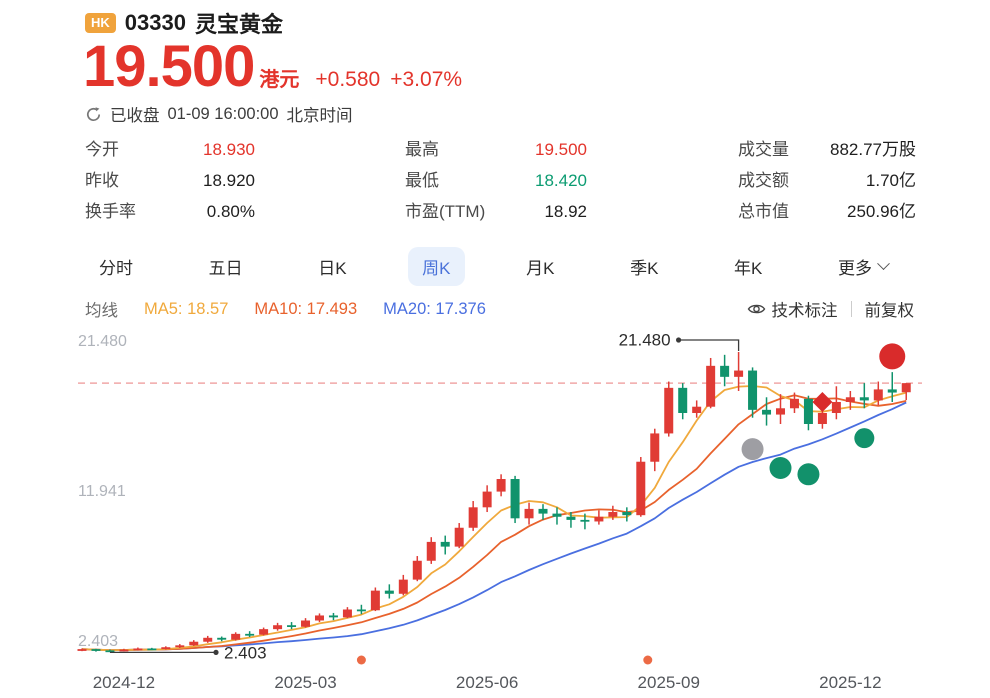  Describe the element at coordinates (827, 180) in the screenshot. I see `stat-row: 成交额 1.70亿` at that location.